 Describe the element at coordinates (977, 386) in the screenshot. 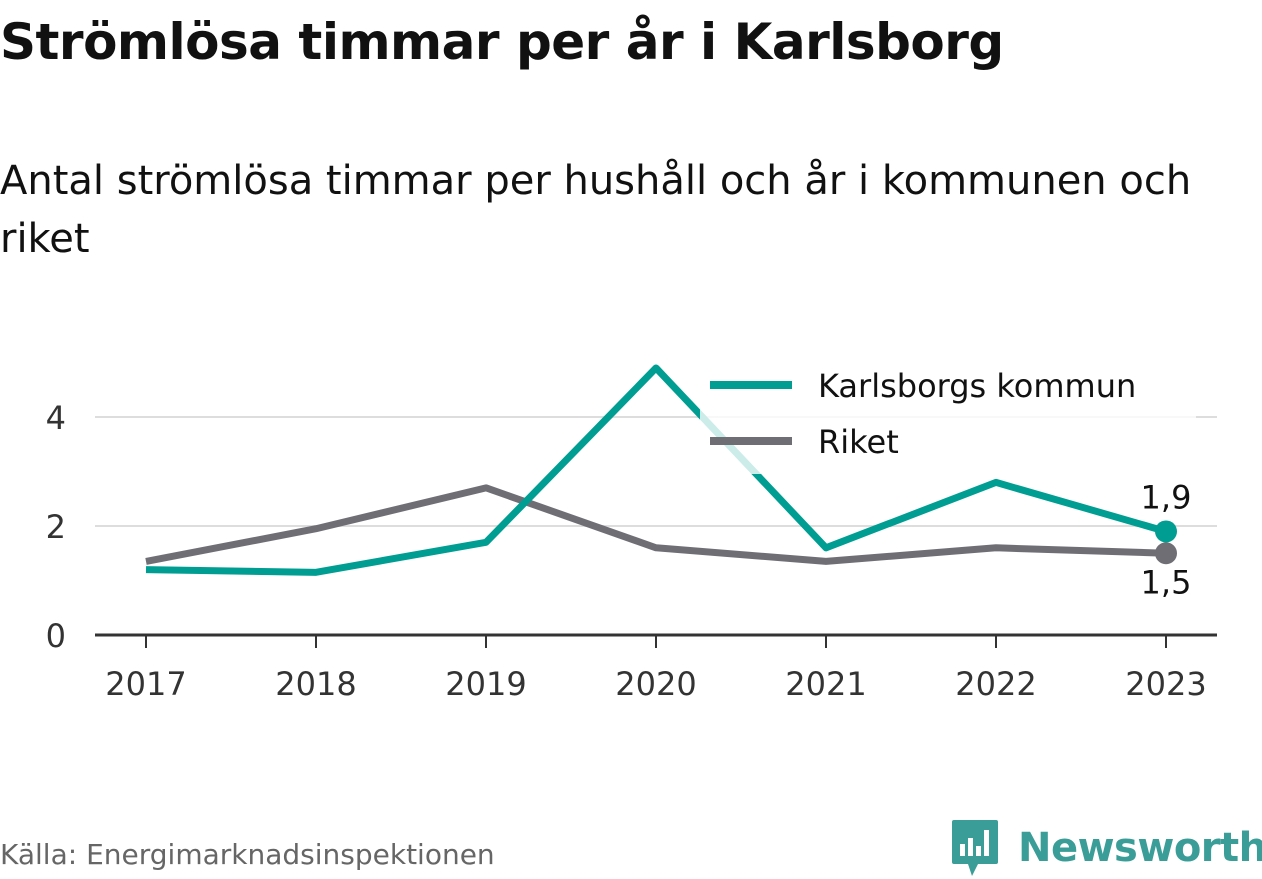

I see `legend-label: Karlsborgs kommun` at that location.